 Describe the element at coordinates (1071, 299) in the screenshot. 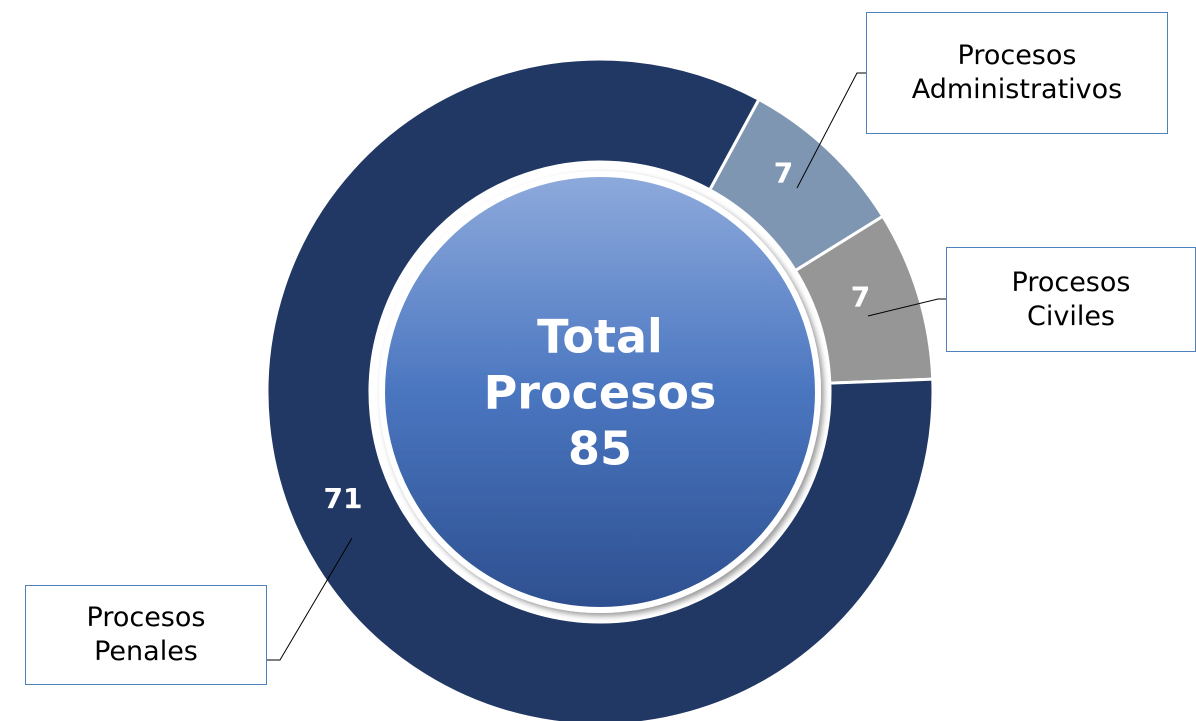

I see `category-label: Procesos Civiles` at that location.